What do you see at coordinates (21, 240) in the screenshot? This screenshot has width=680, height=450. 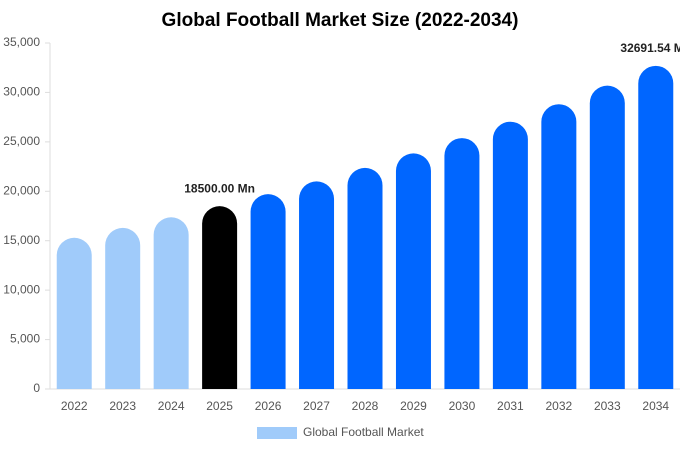 I see `y-tick-label: 15,000` at bounding box center [21, 240].